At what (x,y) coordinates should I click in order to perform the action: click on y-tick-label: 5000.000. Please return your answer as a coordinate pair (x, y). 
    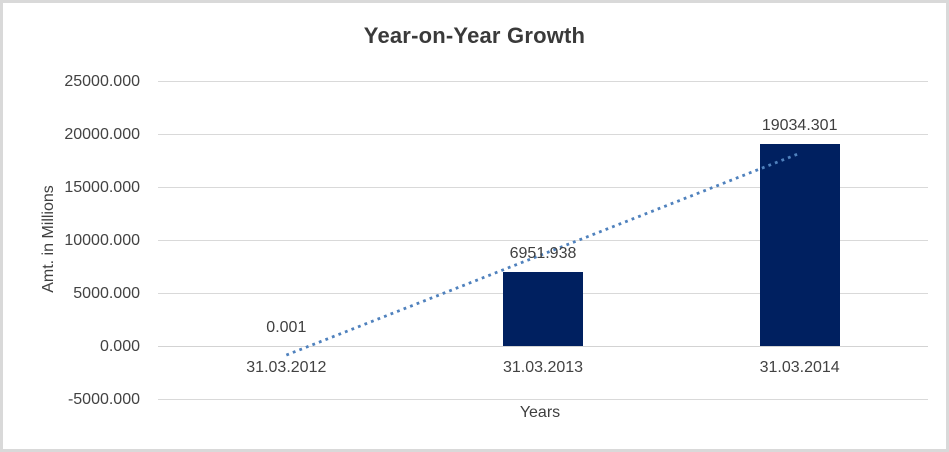
    Looking at the image, I should click on (106, 293).